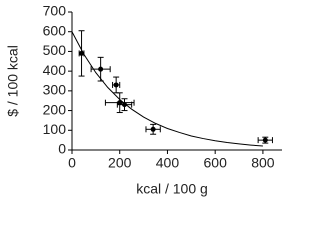 This screenshot has height=240, width=320. I want to click on y-tick-label: 0, so click(62, 149).